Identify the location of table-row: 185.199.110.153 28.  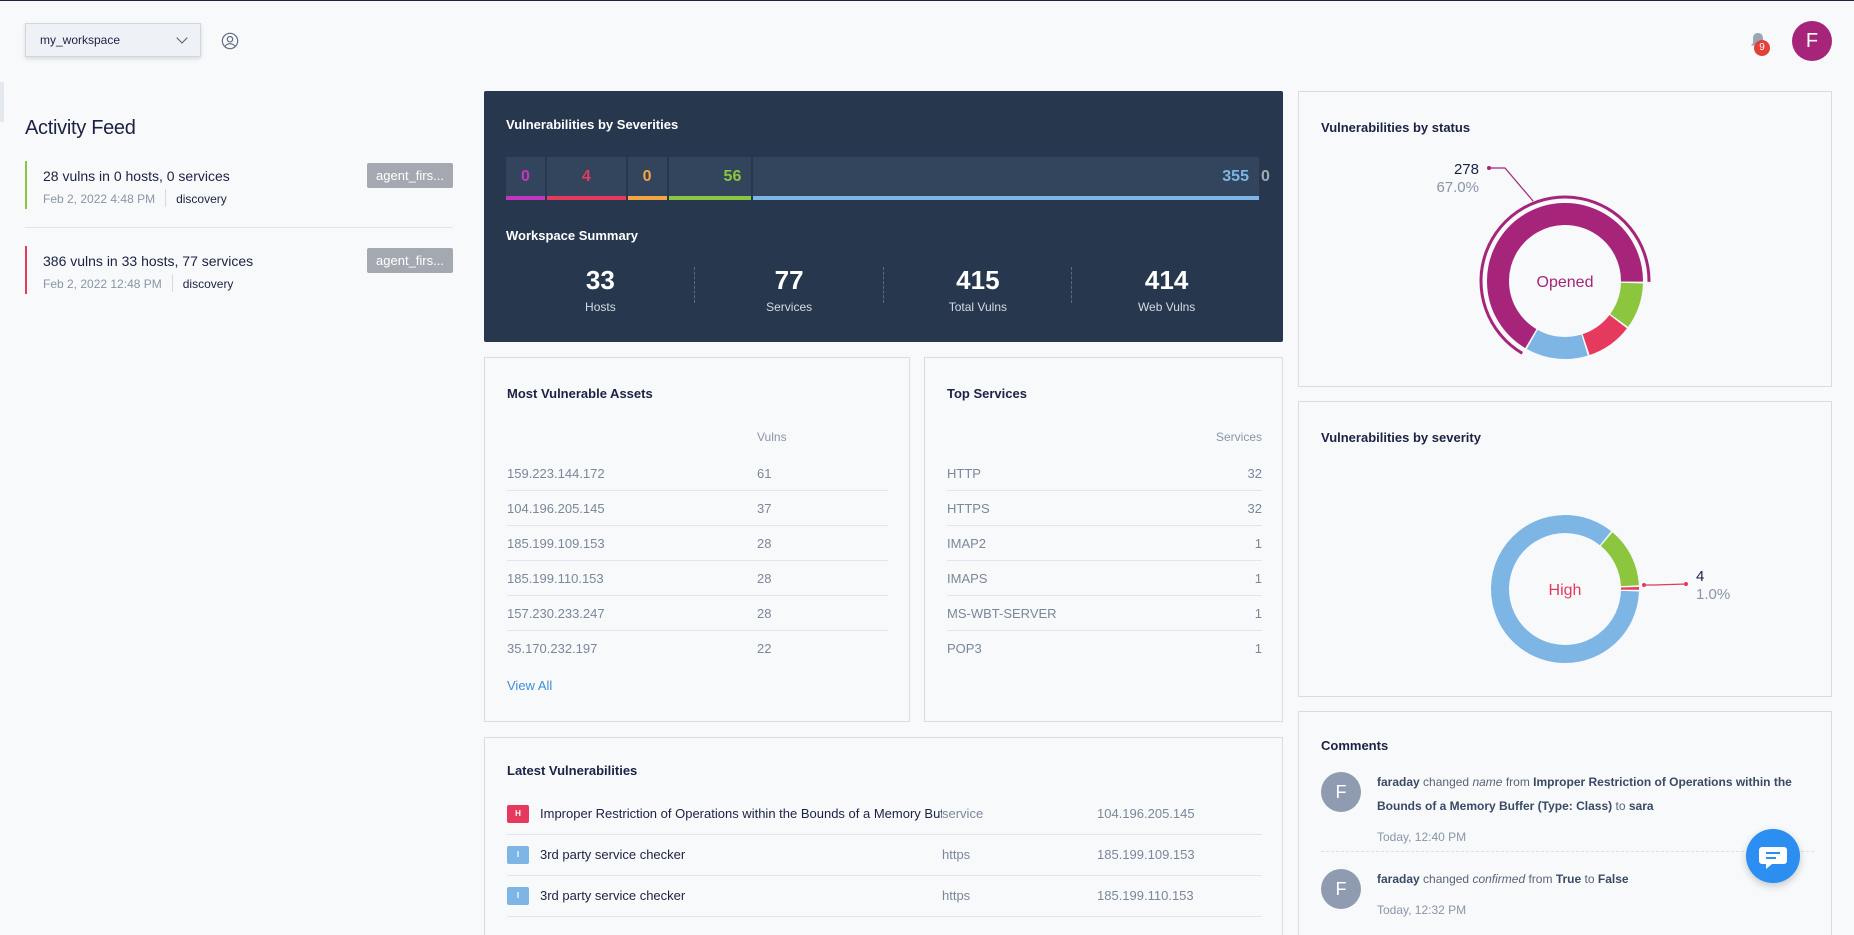
(697, 578).